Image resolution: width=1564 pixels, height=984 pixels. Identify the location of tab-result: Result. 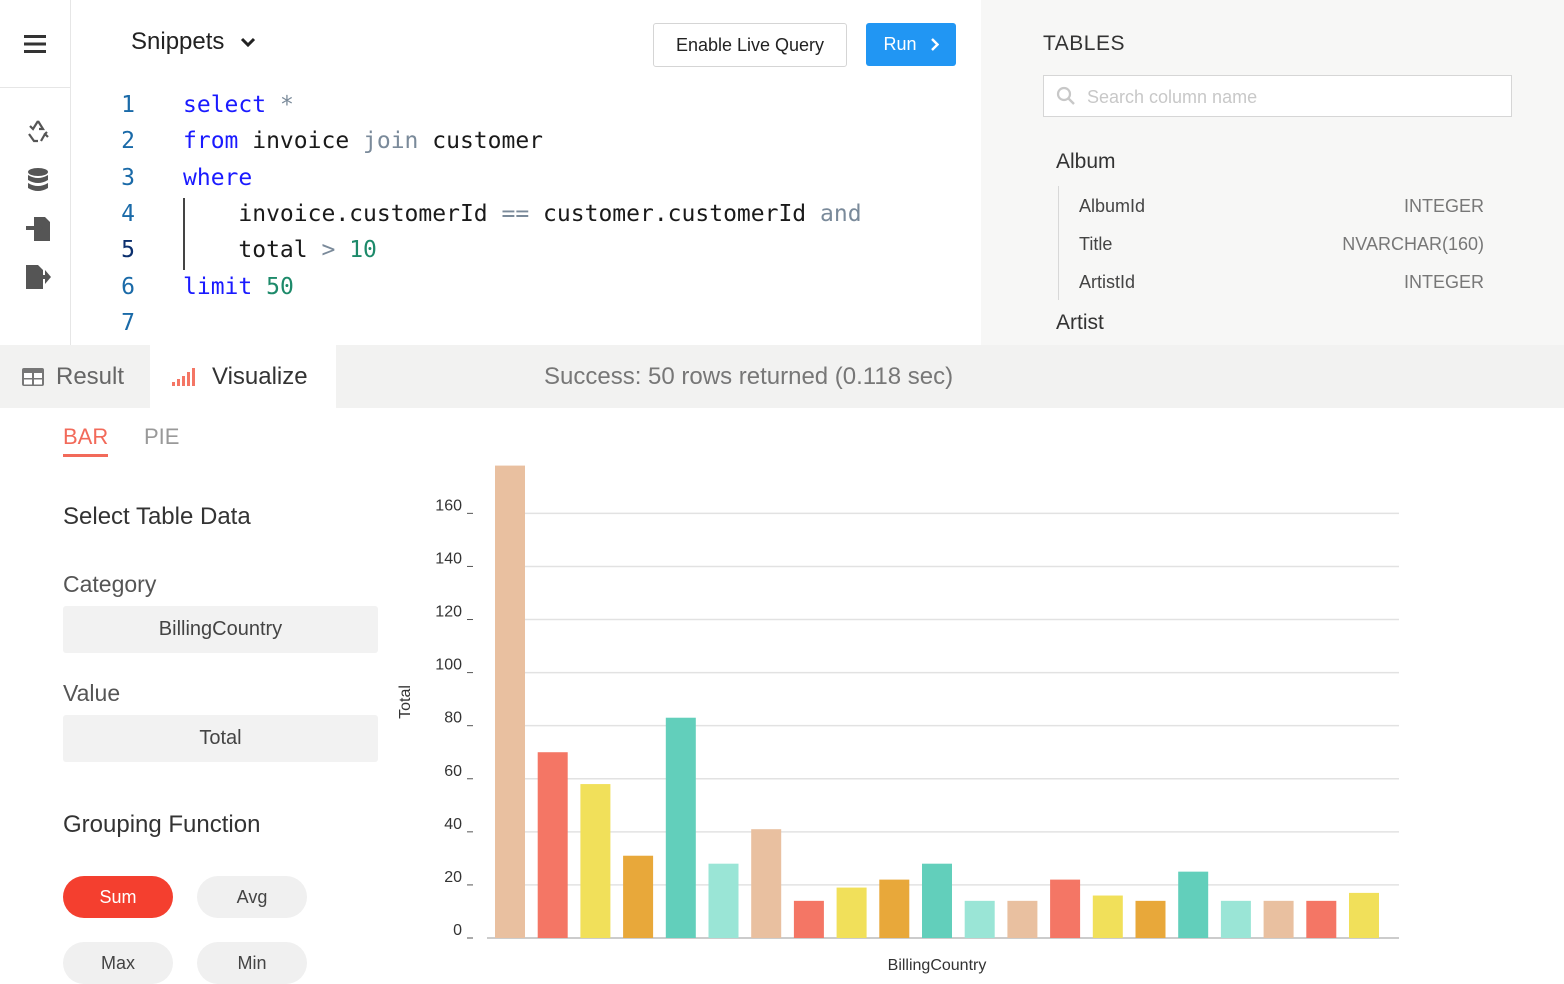
(75, 376).